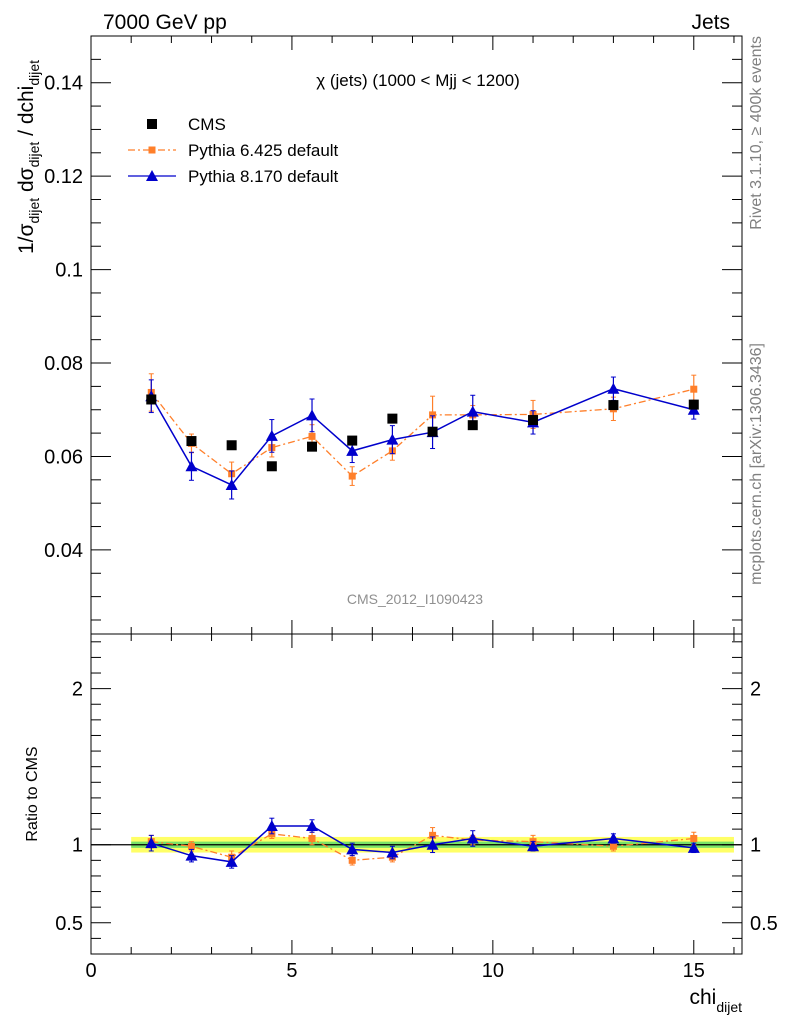 The width and height of the screenshot is (786, 1024). What do you see at coordinates (63, 84) in the screenshot?
I see `y-tick-label: 0.14` at bounding box center [63, 84].